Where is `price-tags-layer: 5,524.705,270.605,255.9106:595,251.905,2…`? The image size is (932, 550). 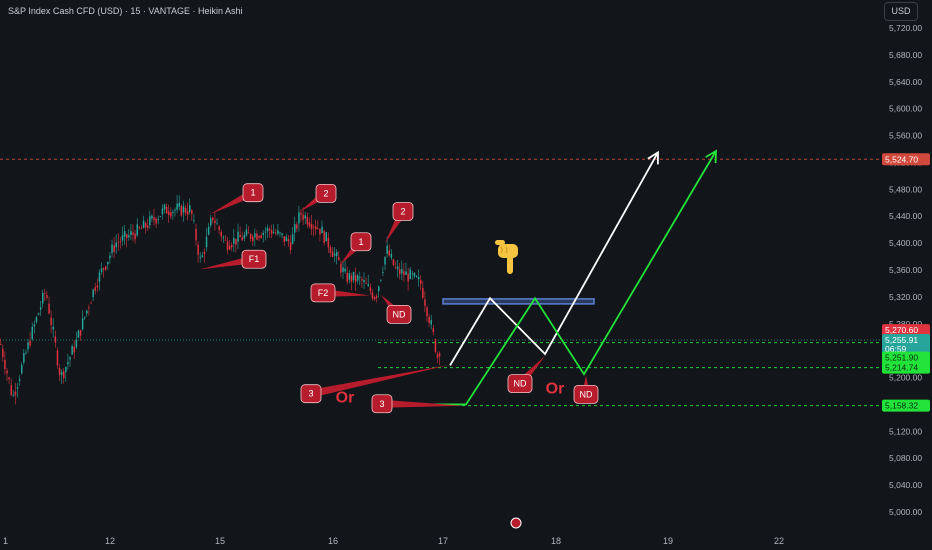
price-tags-layer: 5,524.705,270.605,255.9106:595,251.905,2… is located at coordinates (906, 282).